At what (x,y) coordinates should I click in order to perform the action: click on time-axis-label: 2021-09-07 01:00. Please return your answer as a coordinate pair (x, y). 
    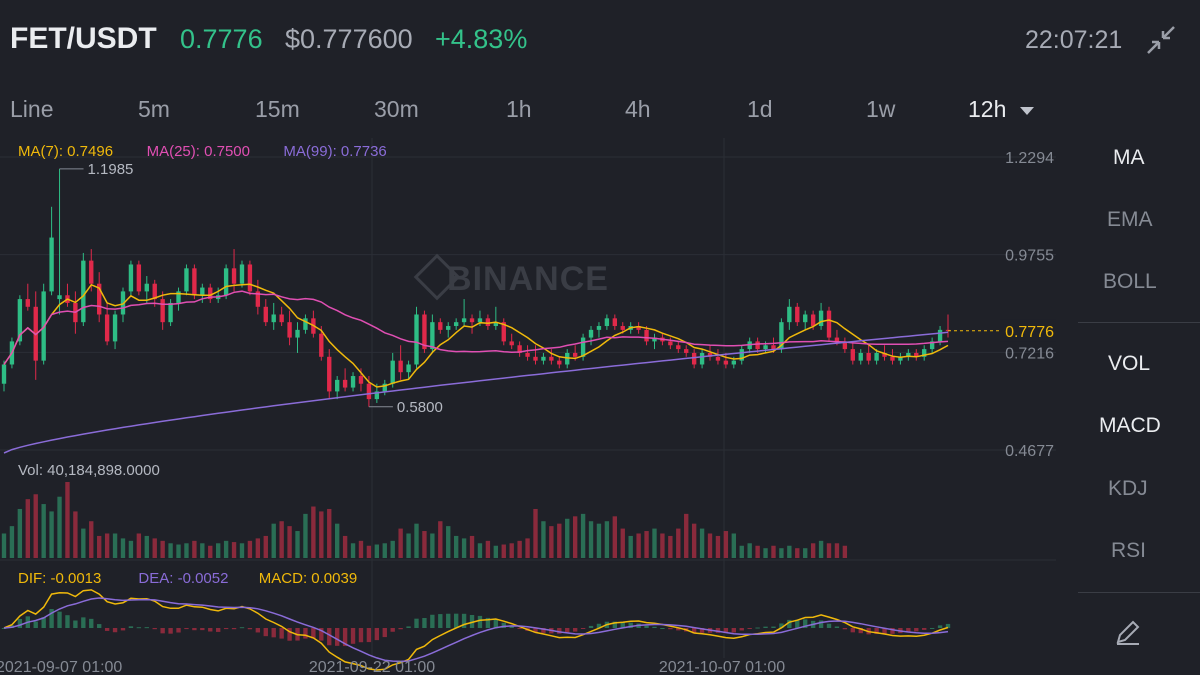
    Looking at the image, I should click on (61, 667).